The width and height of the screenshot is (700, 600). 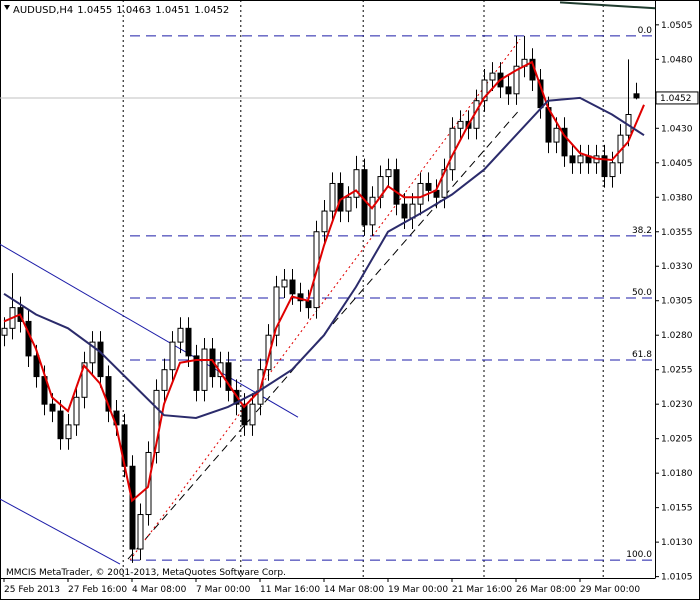 I want to click on y-tick-label: 1.0255, so click(x=677, y=371).